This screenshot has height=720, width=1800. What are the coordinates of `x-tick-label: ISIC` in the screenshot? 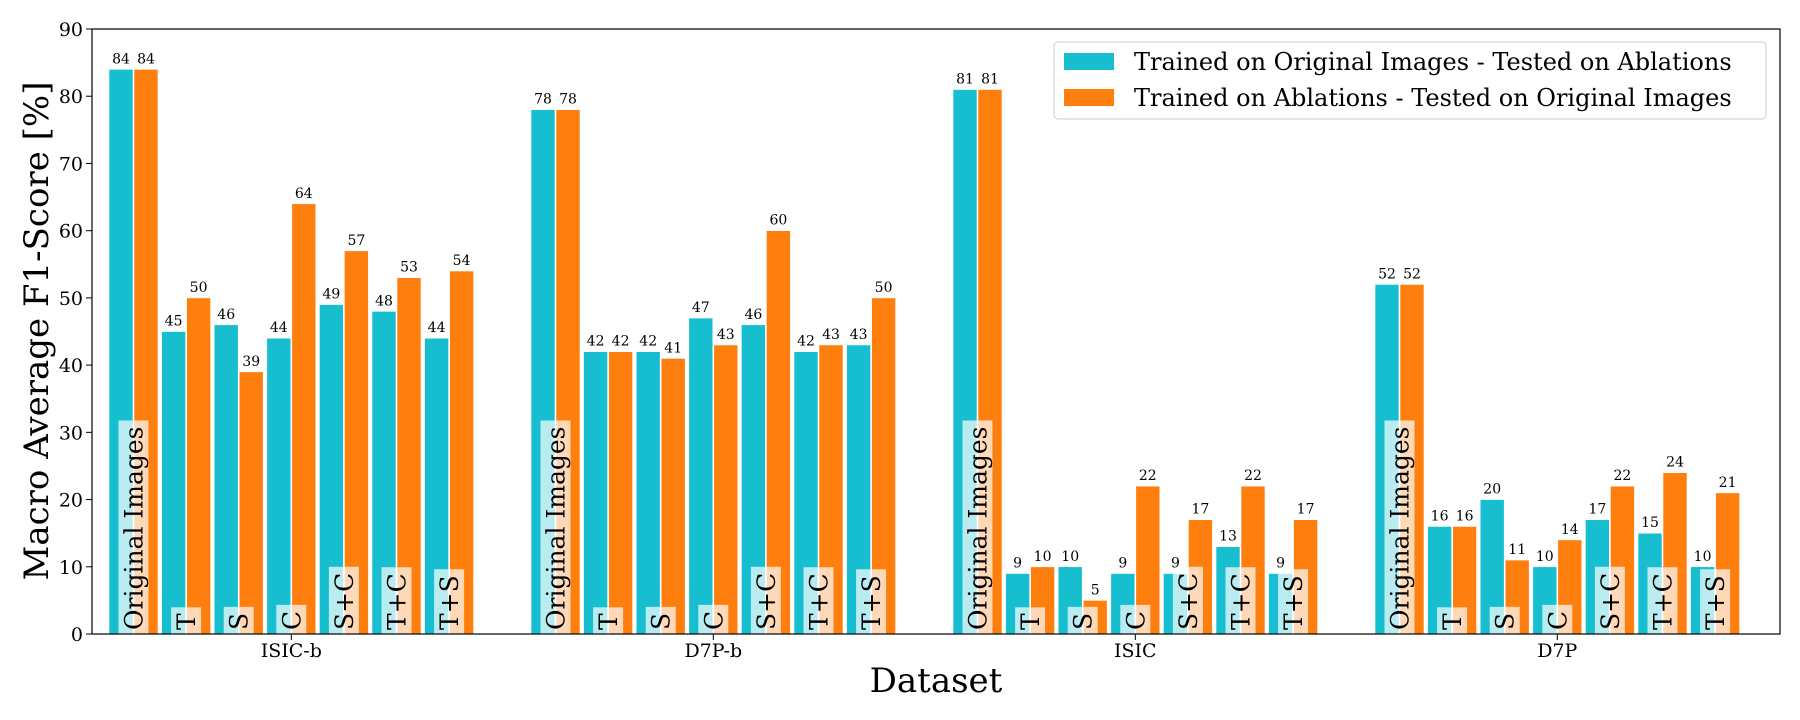 It's located at (1135, 651).